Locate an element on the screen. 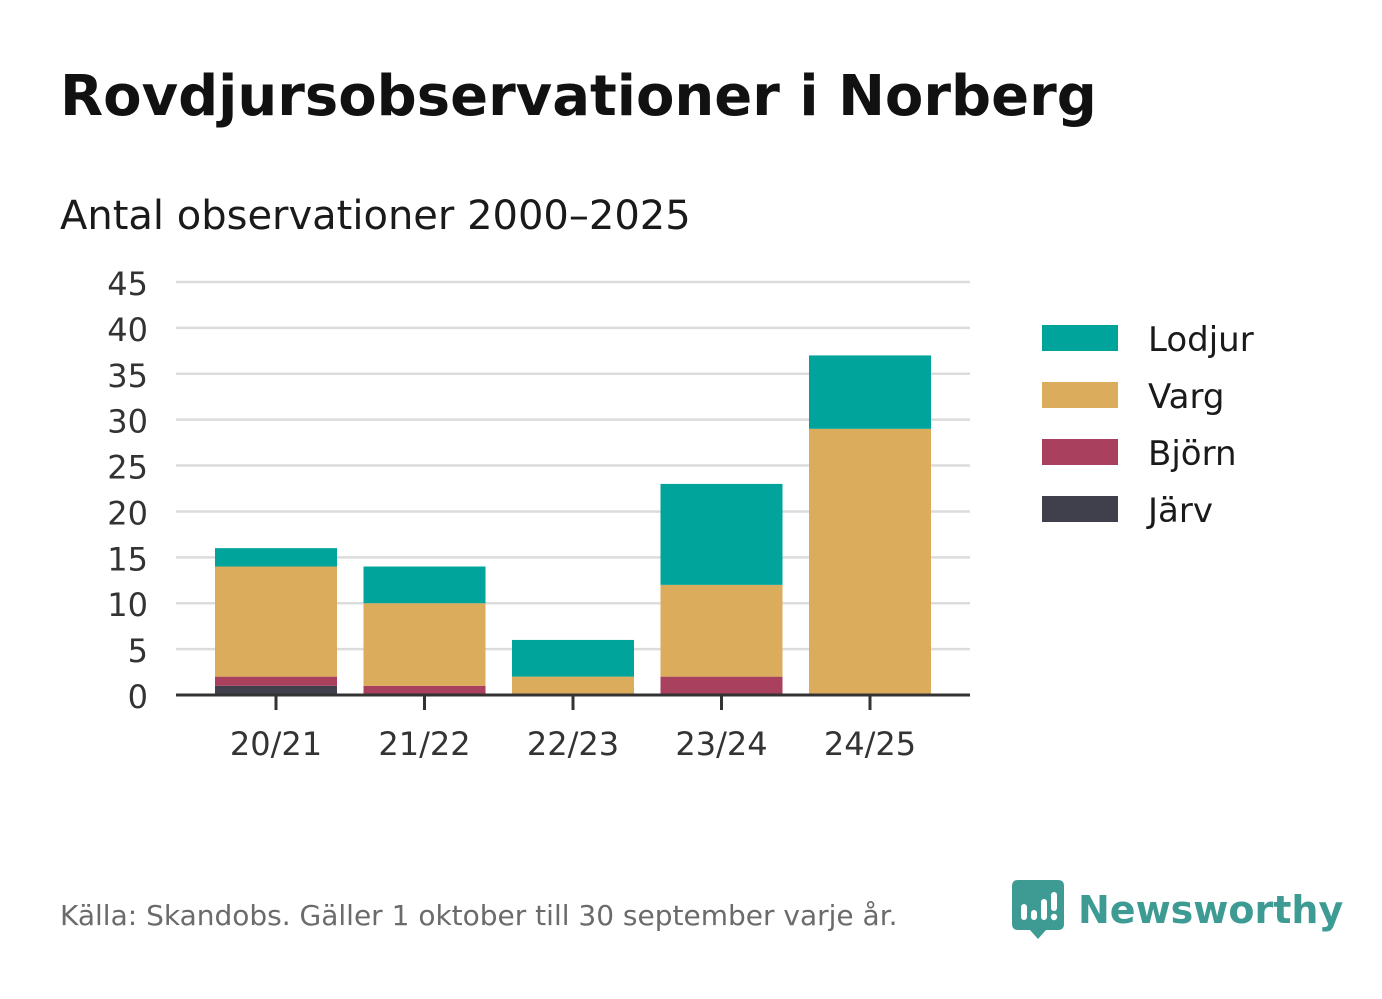  x-axis-tick-labels: 20/21 21/22 22/23 23/24 24/25 is located at coordinates (573, 744).